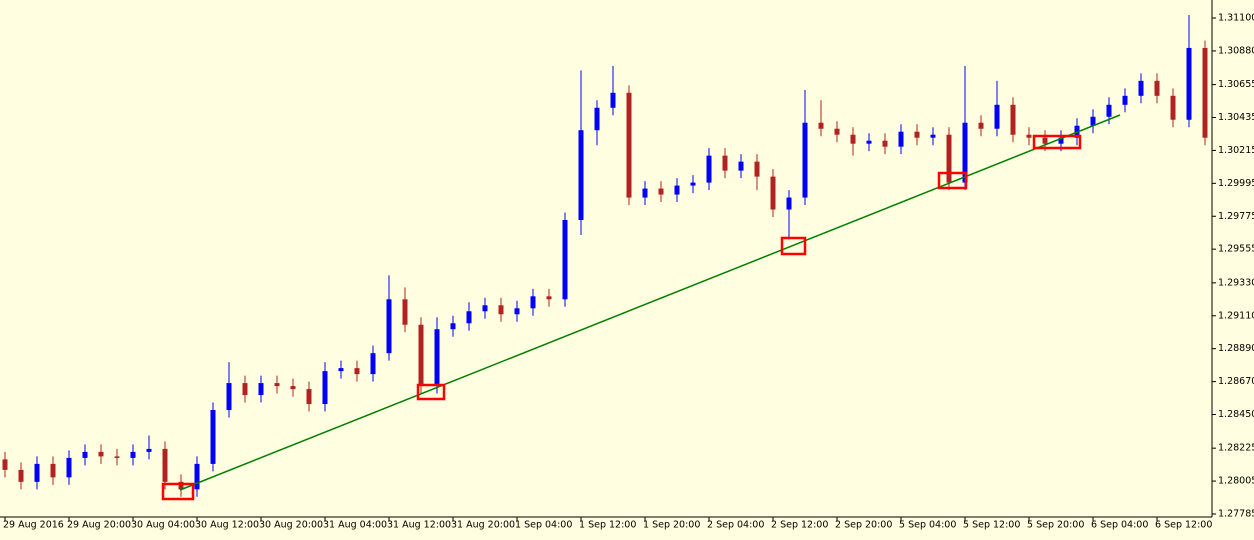  I want to click on y-tick-label: 1.29995, so click(1236, 183).